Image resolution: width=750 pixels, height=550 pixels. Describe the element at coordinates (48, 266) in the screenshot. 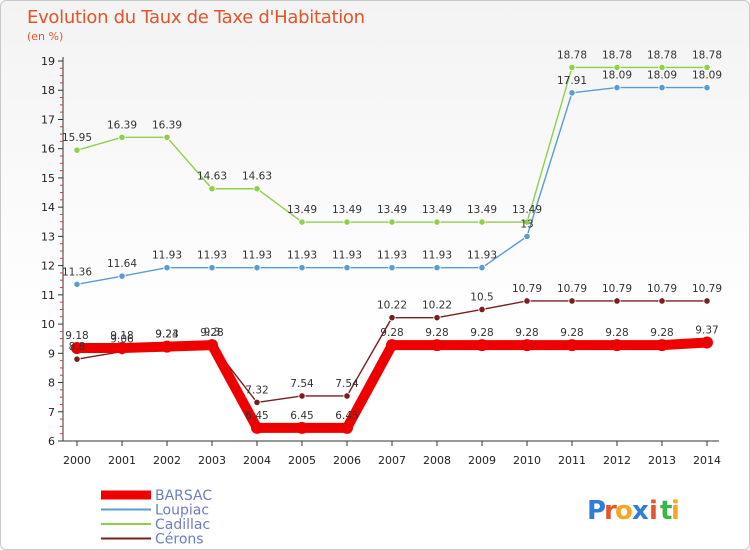

I see `y-tick-label: 12` at that location.